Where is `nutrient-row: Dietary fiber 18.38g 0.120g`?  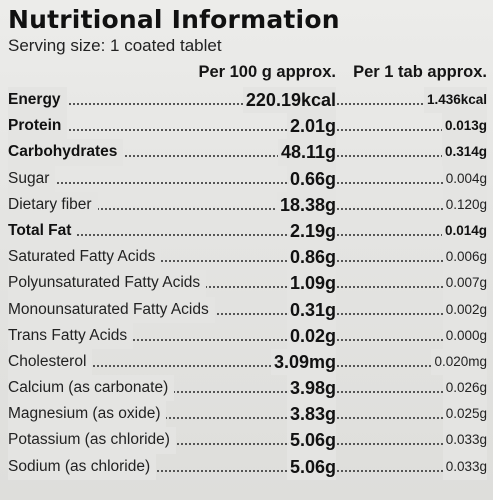
nutrient-row: Dietary fiber 18.38g 0.120g is located at coordinates (247, 204).